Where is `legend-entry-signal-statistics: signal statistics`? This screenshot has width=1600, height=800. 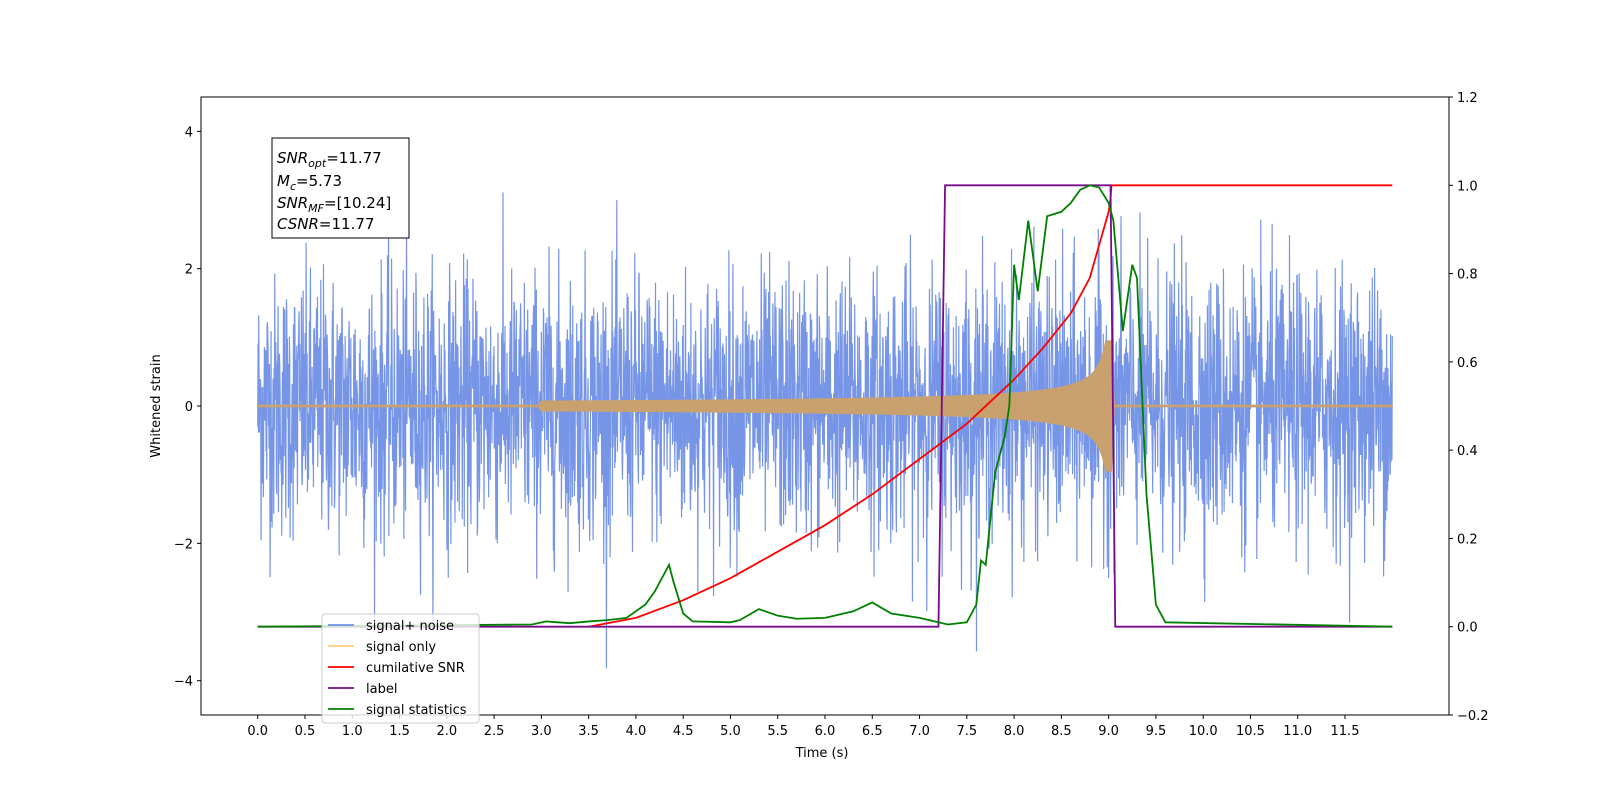
legend-entry-signal-statistics: signal statistics is located at coordinates (397, 710).